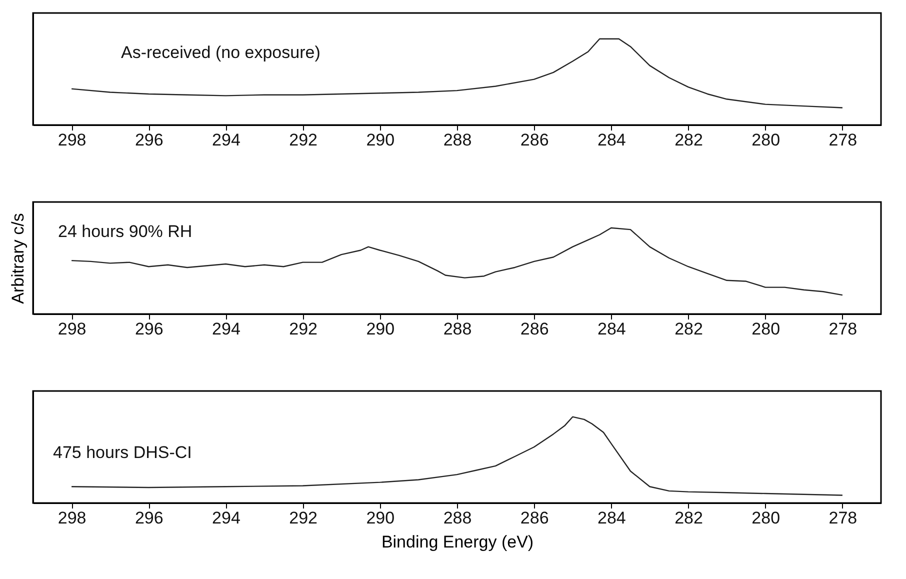 The image size is (906, 579). What do you see at coordinates (122, 452) in the screenshot?
I see `annotation: 475 hours DHS-CI` at bounding box center [122, 452].